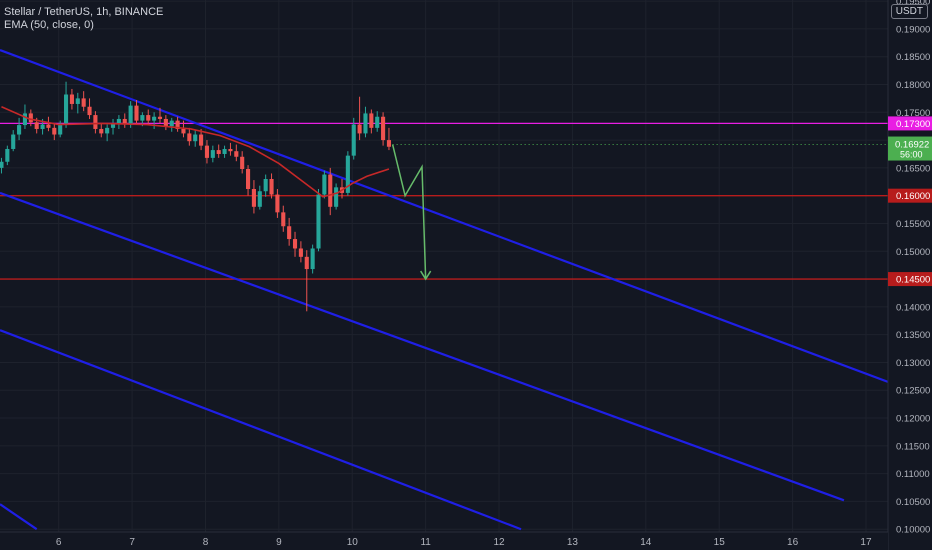 The width and height of the screenshot is (932, 550). What do you see at coordinates (913, 419) in the screenshot?
I see `y-tick-label: 0.12000` at bounding box center [913, 419].